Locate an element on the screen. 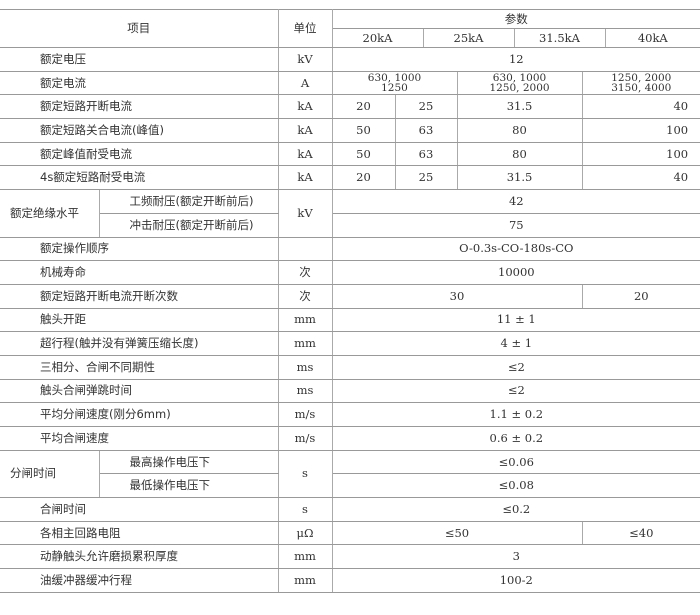 This screenshot has width=700, height=615. item-label: 额定电流 is located at coordinates (139, 83).